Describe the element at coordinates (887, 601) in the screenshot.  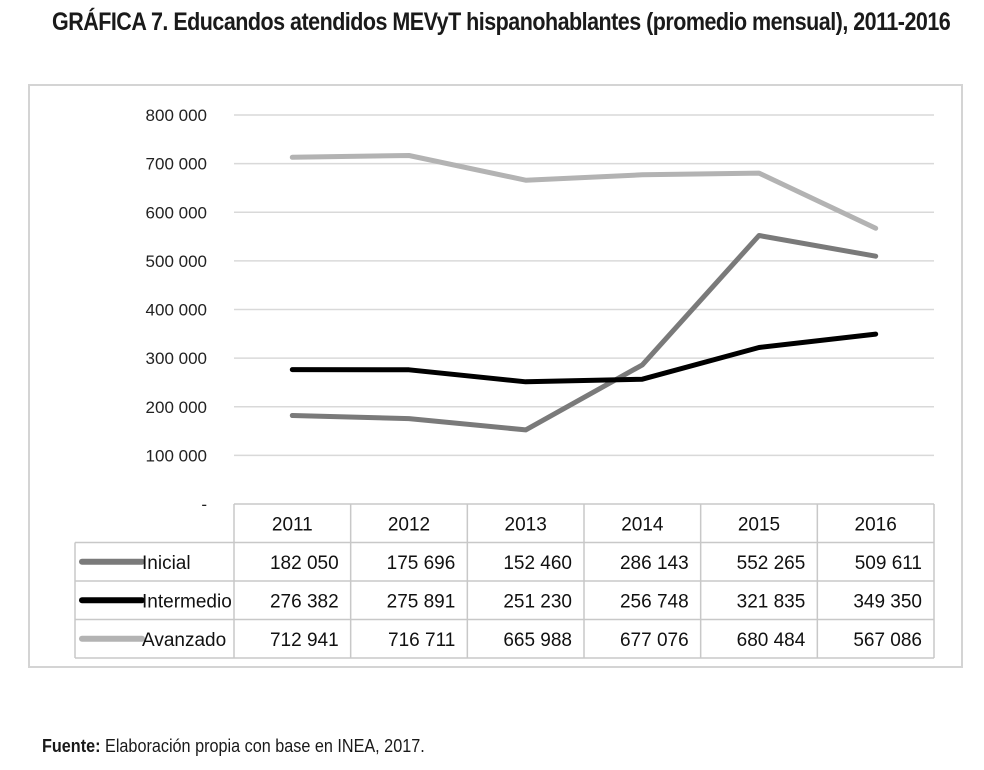
I see `data-label: 349 350` at that location.